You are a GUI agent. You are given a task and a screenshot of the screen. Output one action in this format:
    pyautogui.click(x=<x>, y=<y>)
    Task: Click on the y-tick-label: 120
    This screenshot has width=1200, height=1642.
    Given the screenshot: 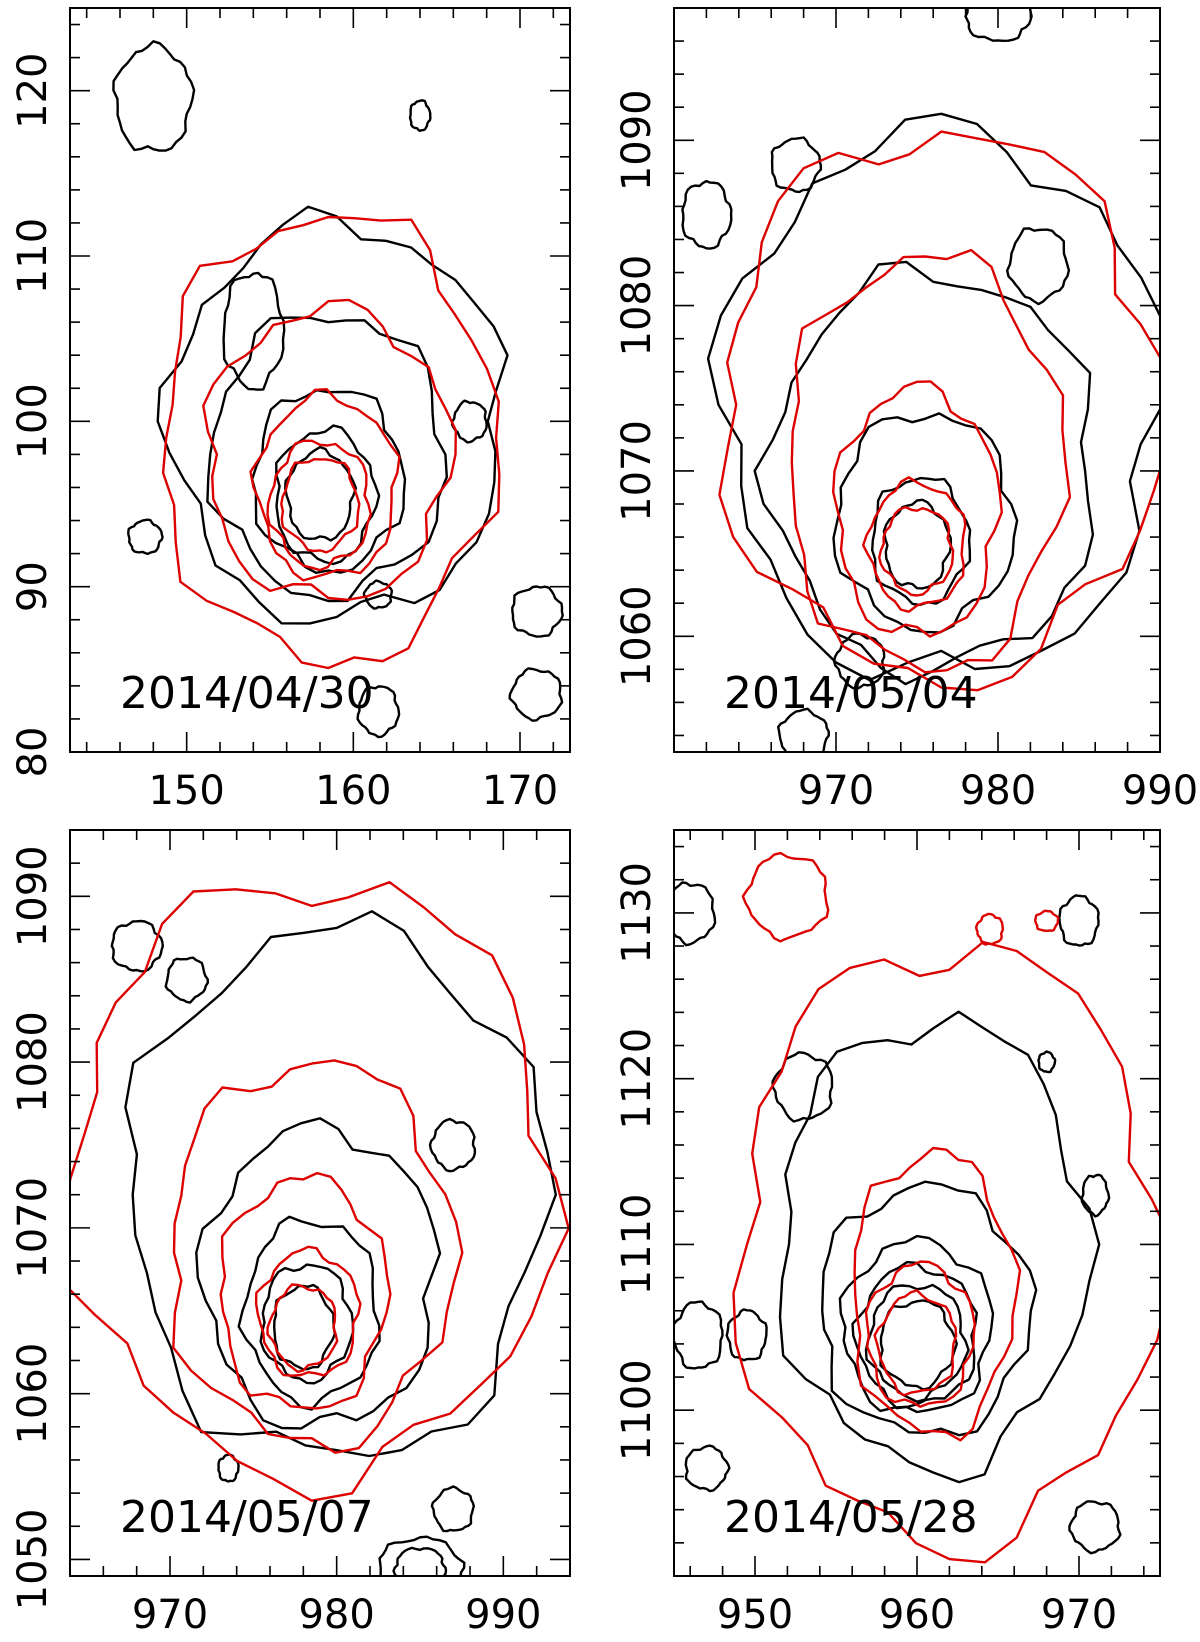 What is the action you would take?
    pyautogui.click(x=33, y=90)
    